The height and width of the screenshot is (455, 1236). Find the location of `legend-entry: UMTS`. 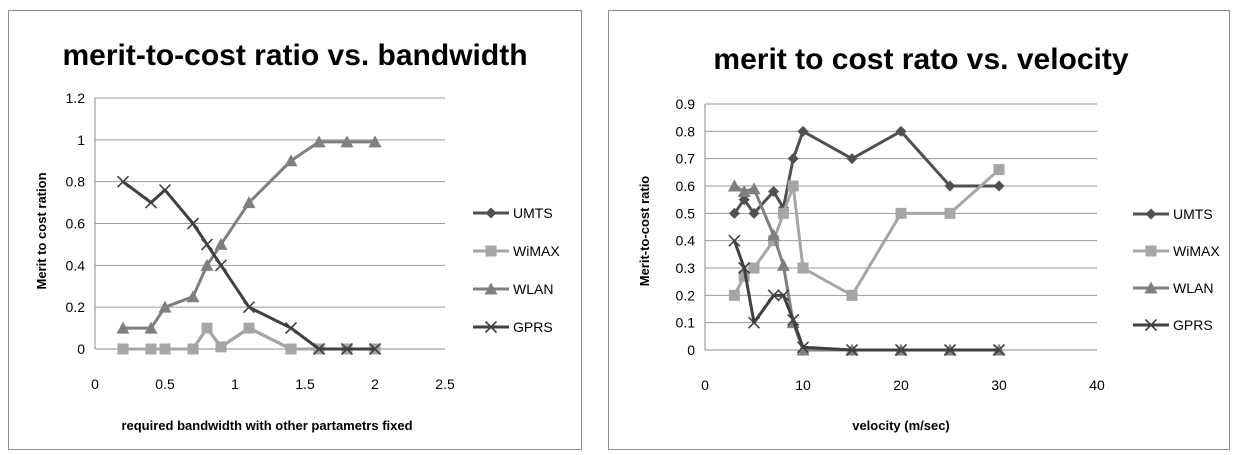

legend-entry: UMTS is located at coordinates (513, 213).